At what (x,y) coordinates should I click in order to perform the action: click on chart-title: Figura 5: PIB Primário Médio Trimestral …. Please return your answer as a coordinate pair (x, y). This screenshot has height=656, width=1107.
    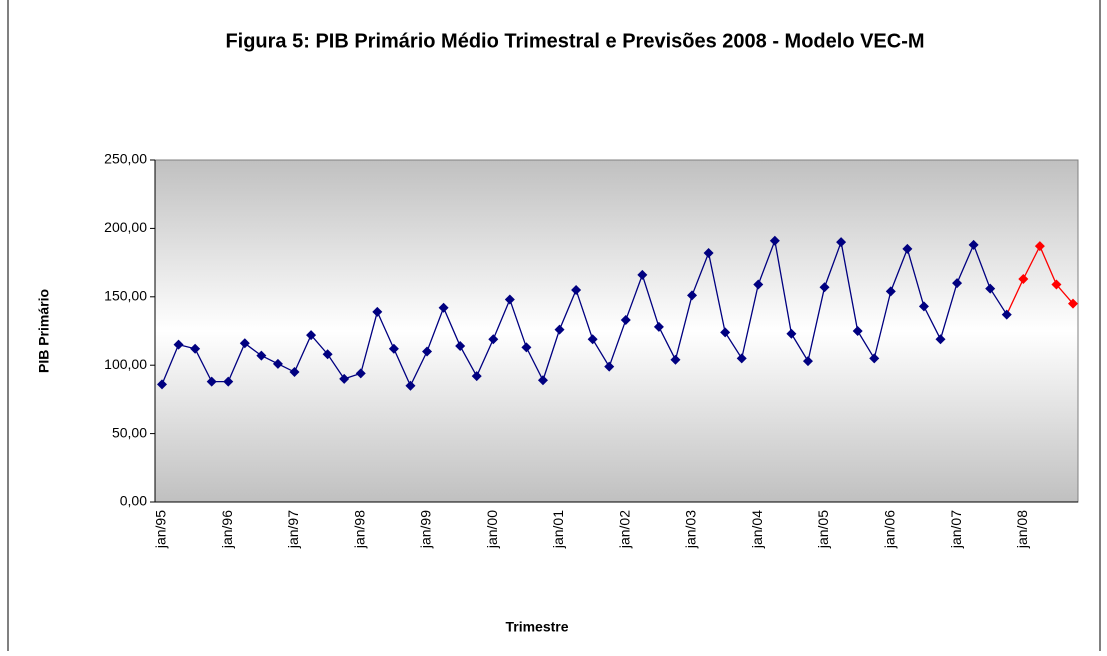
    Looking at the image, I should click on (574, 41).